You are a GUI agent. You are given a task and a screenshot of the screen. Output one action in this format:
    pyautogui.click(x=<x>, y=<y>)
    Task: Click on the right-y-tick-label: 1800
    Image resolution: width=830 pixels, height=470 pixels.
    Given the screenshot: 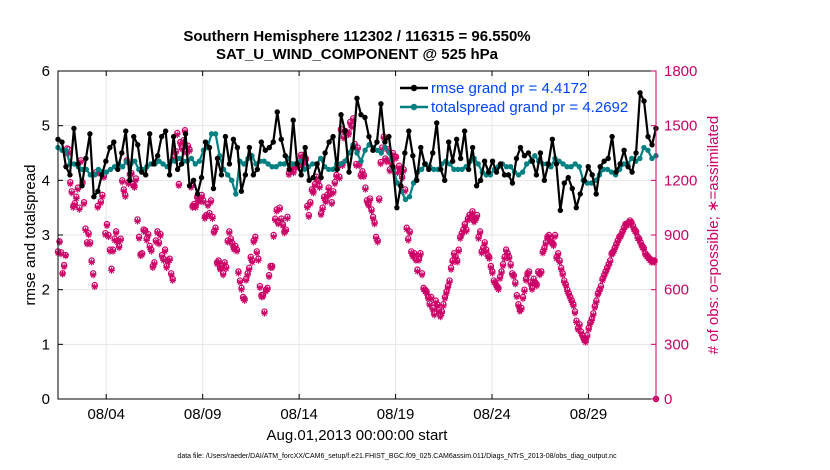 What is the action you would take?
    pyautogui.click(x=680, y=71)
    